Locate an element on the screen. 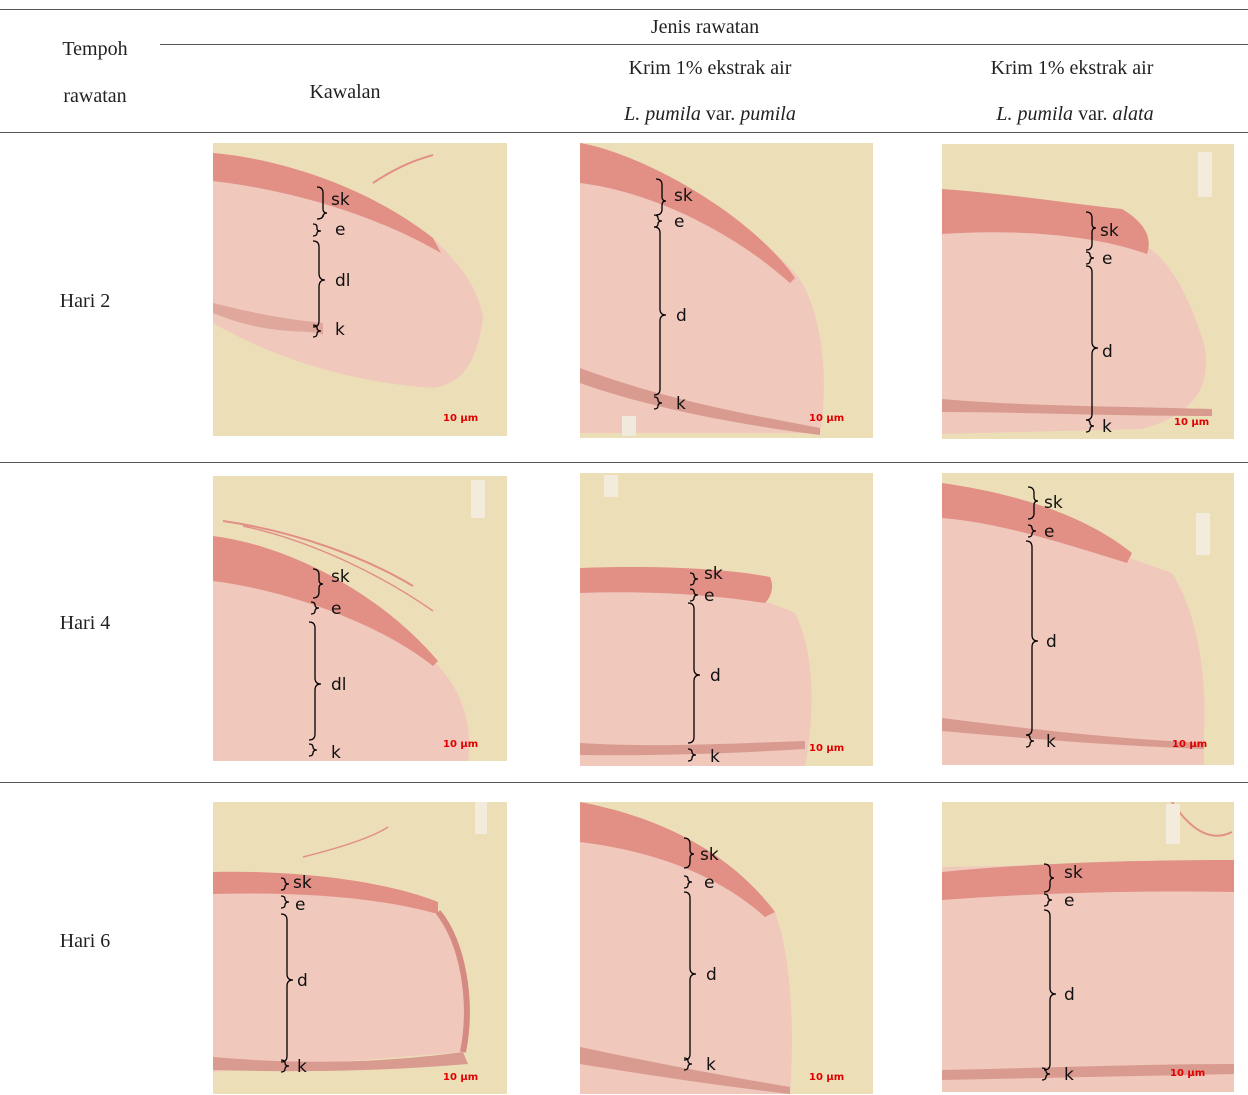 The width and height of the screenshot is (1248, 1095). micrograph-day4-alata: sk e d k 10 µm is located at coordinates (1088, 619).